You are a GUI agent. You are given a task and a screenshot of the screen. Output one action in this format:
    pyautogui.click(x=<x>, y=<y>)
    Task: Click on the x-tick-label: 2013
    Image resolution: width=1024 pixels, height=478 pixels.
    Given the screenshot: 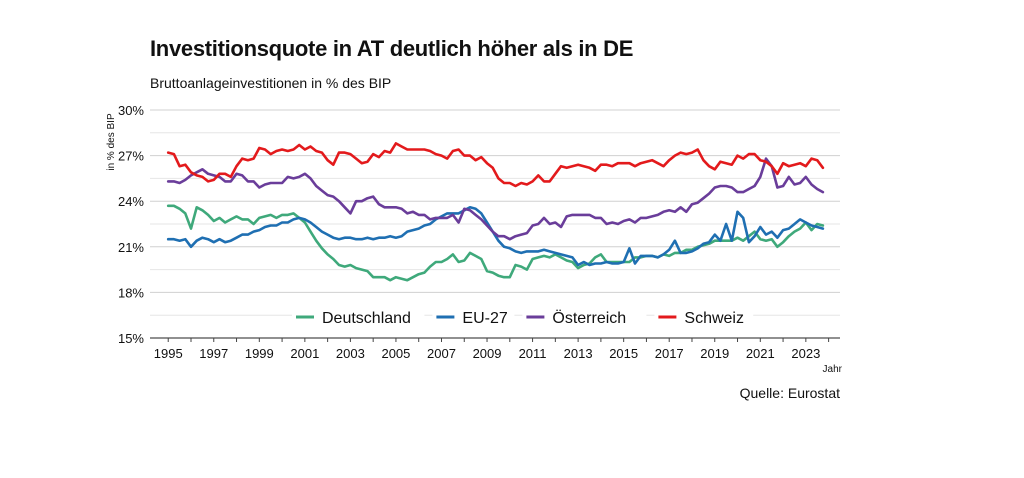 What is the action you would take?
    pyautogui.click(x=578, y=353)
    